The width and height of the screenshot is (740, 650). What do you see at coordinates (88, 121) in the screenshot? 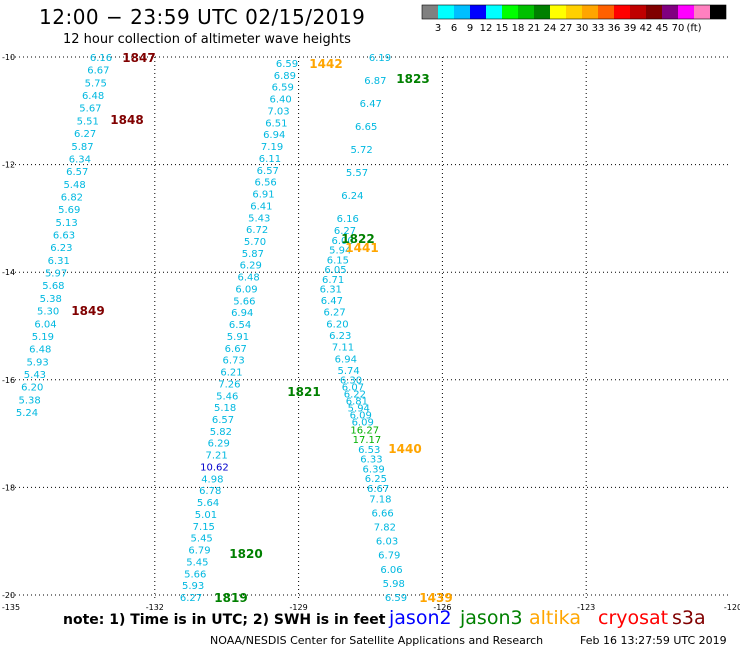
I see `wave-height-value: 5.51` at bounding box center [88, 121].